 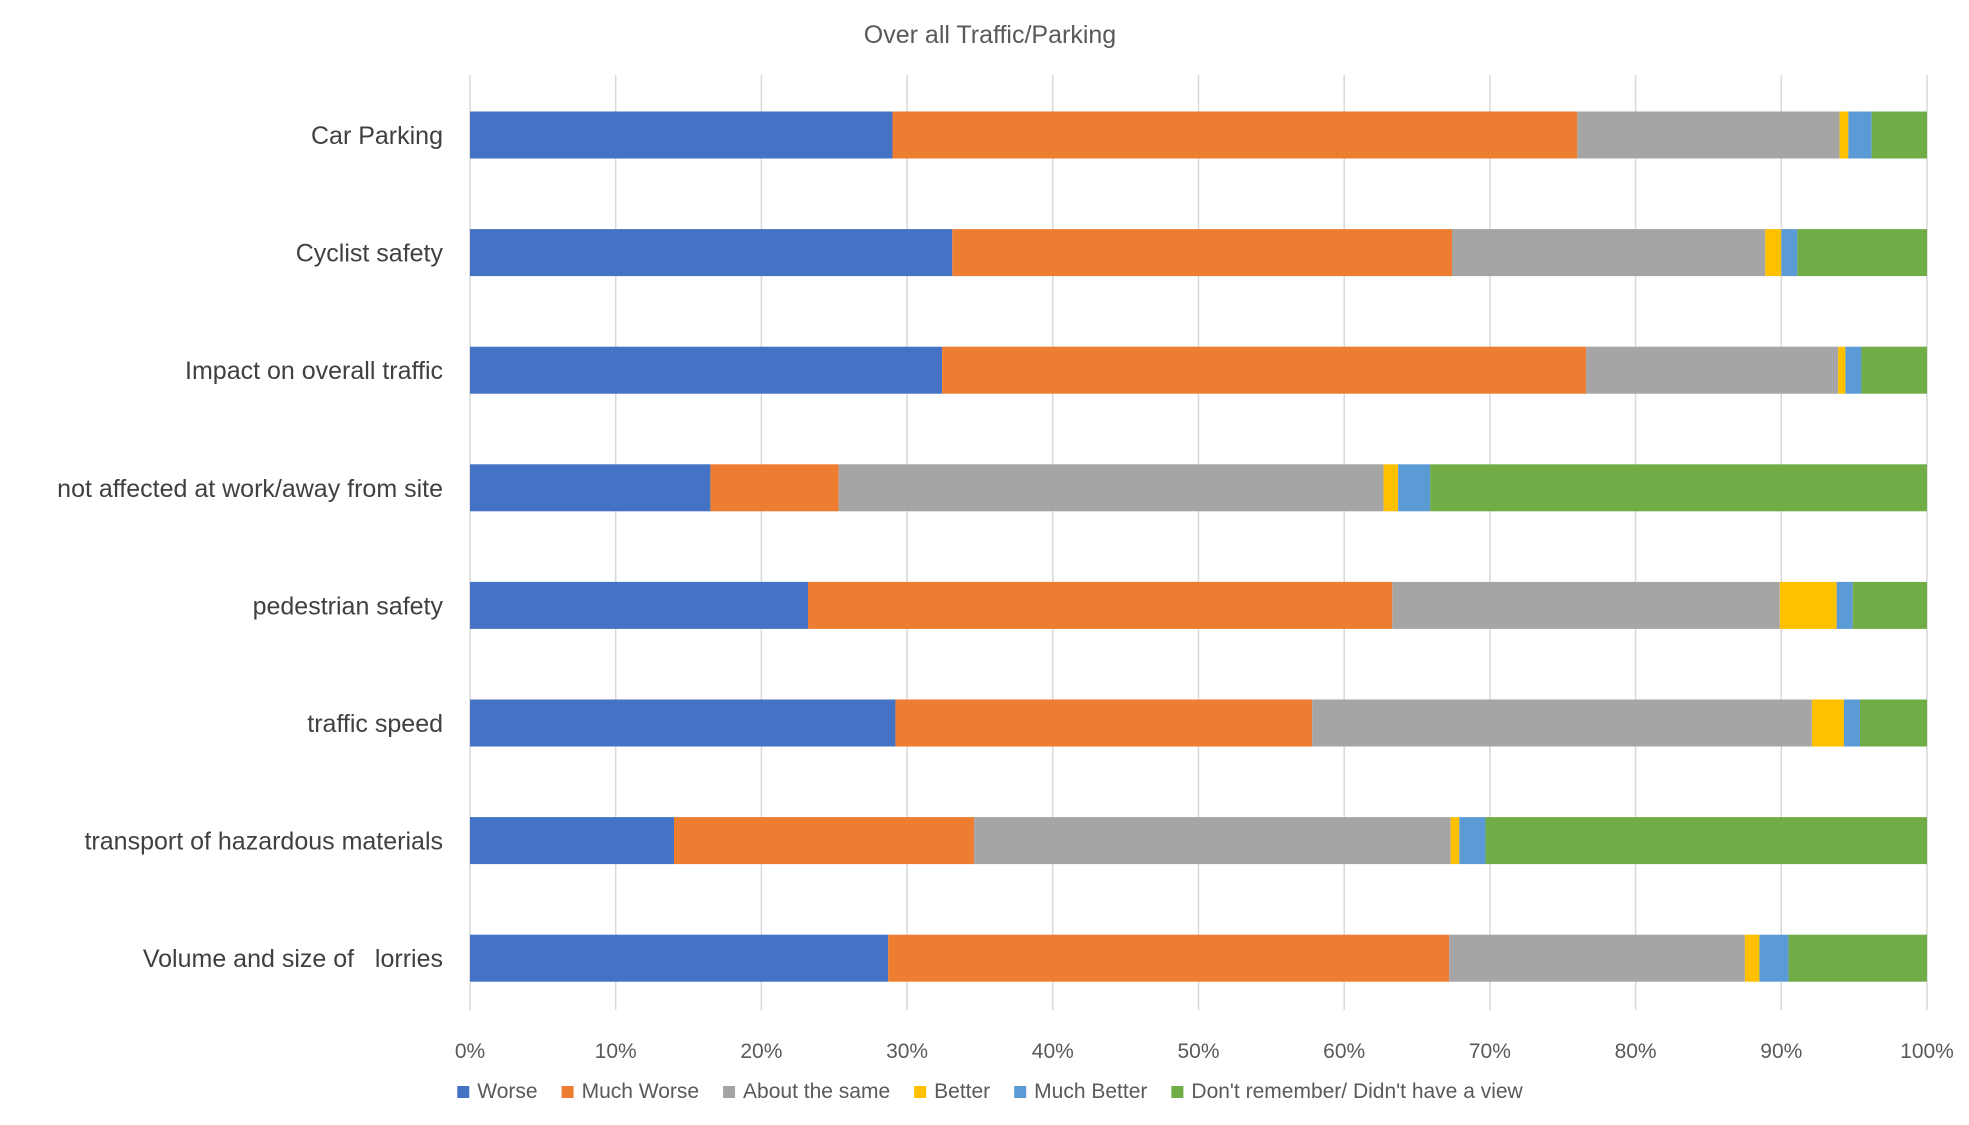 I want to click on category-label: Volume and size of lorries, so click(x=293, y=959).